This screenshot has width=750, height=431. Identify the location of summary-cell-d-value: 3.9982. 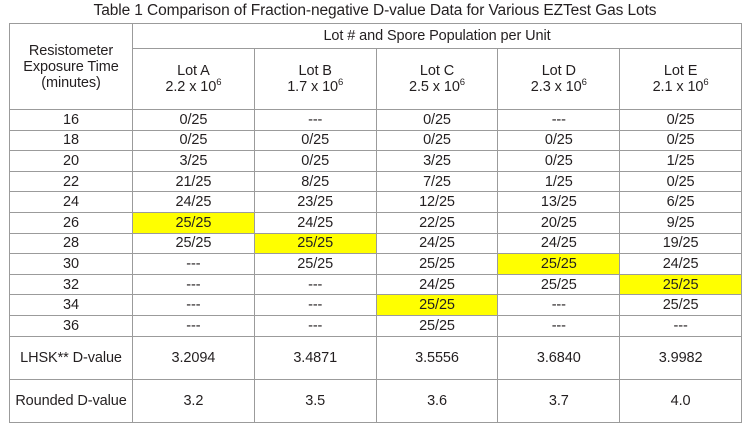
(680, 357).